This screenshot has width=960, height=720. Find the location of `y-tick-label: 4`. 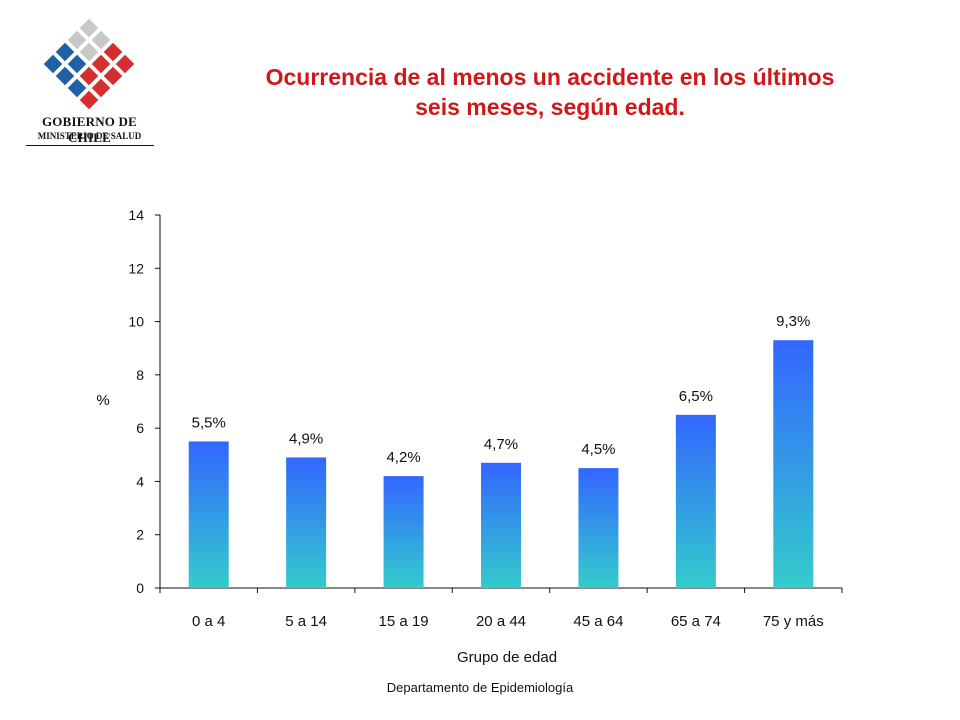

y-tick-label: 4 is located at coordinates (140, 481).